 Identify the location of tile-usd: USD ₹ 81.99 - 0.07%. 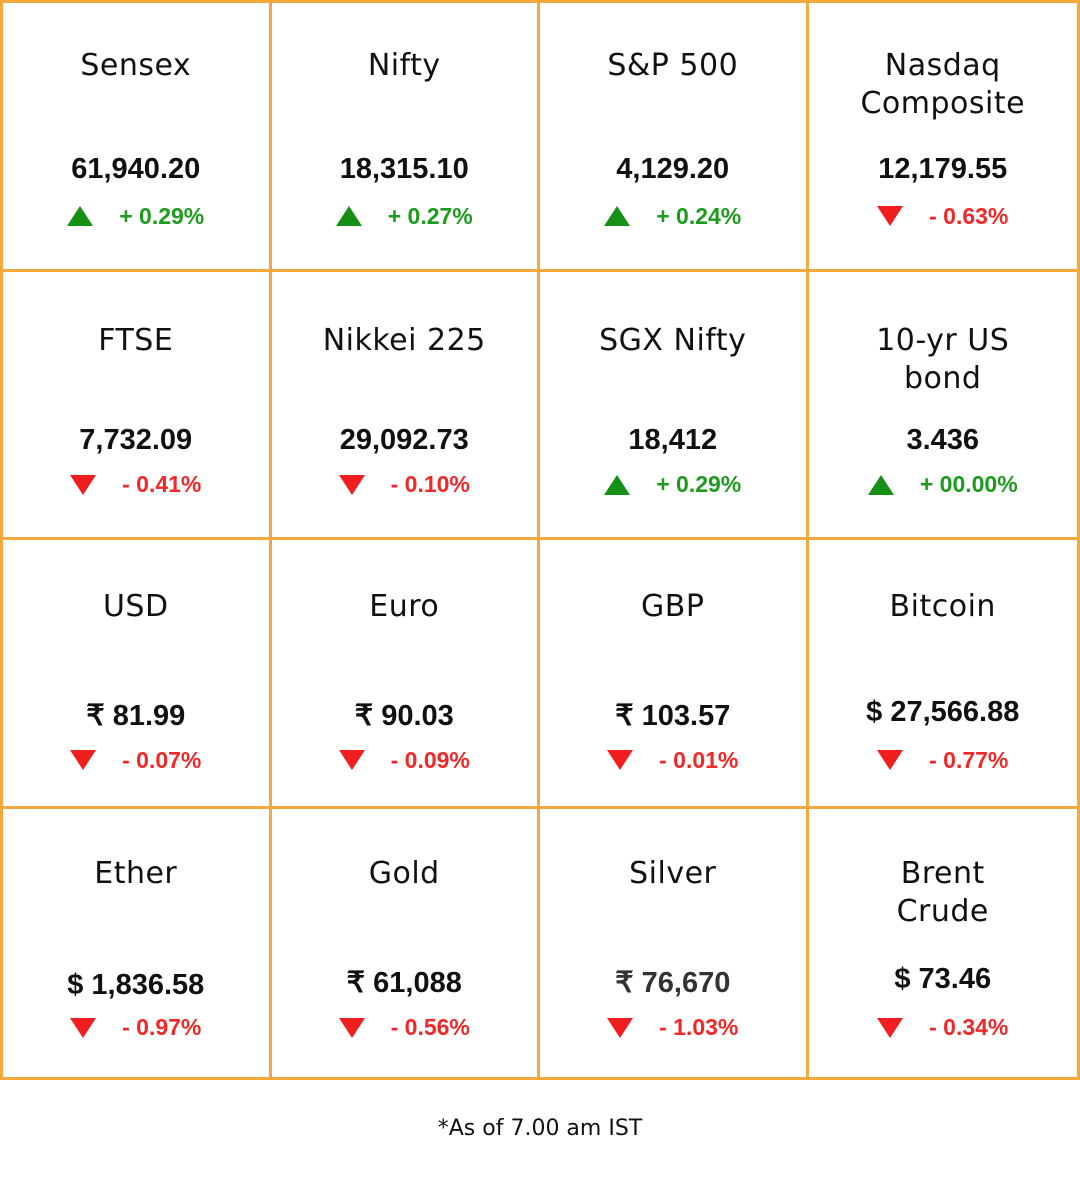
(137, 674).